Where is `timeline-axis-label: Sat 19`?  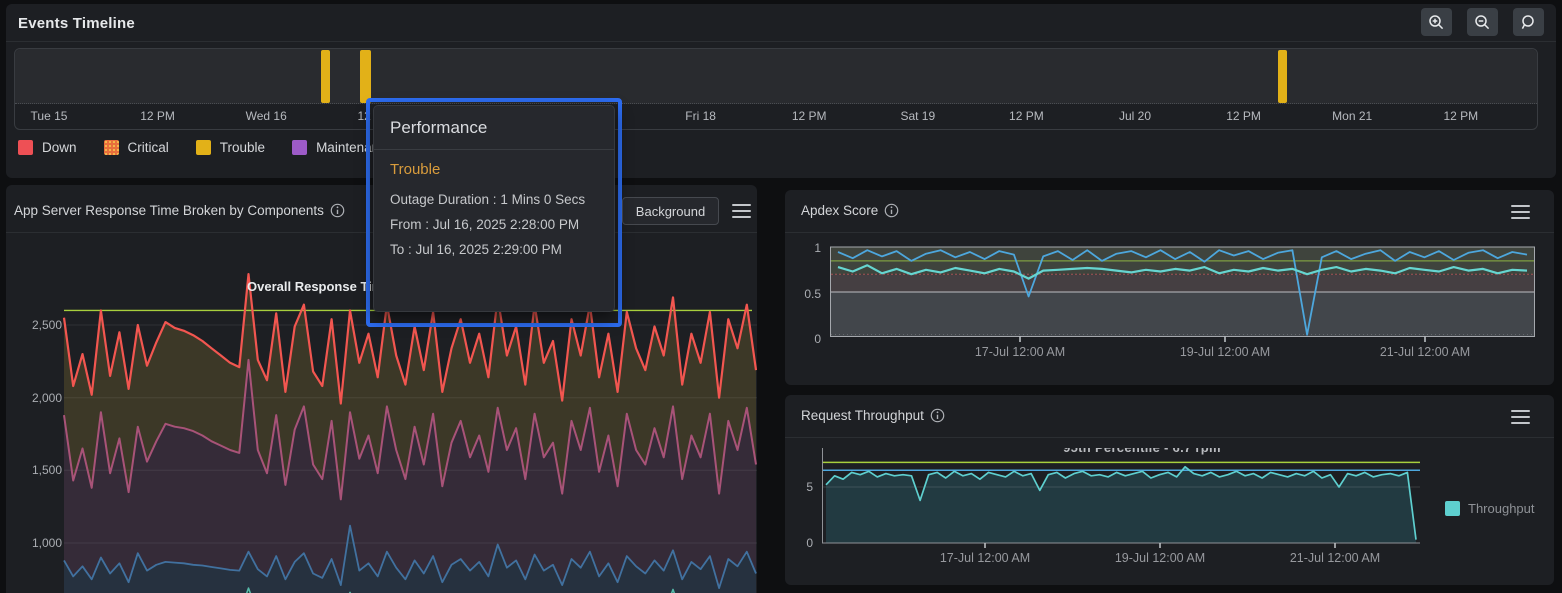
timeline-axis-label: Sat 19 is located at coordinates (918, 116).